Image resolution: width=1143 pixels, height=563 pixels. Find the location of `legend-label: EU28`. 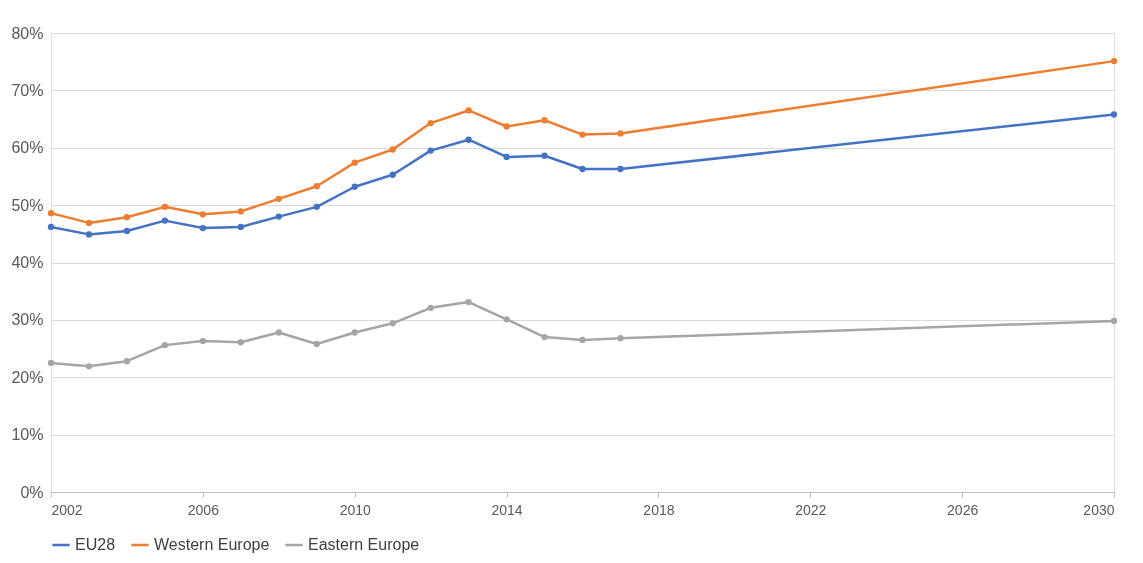

legend-label: EU28 is located at coordinates (95, 544).